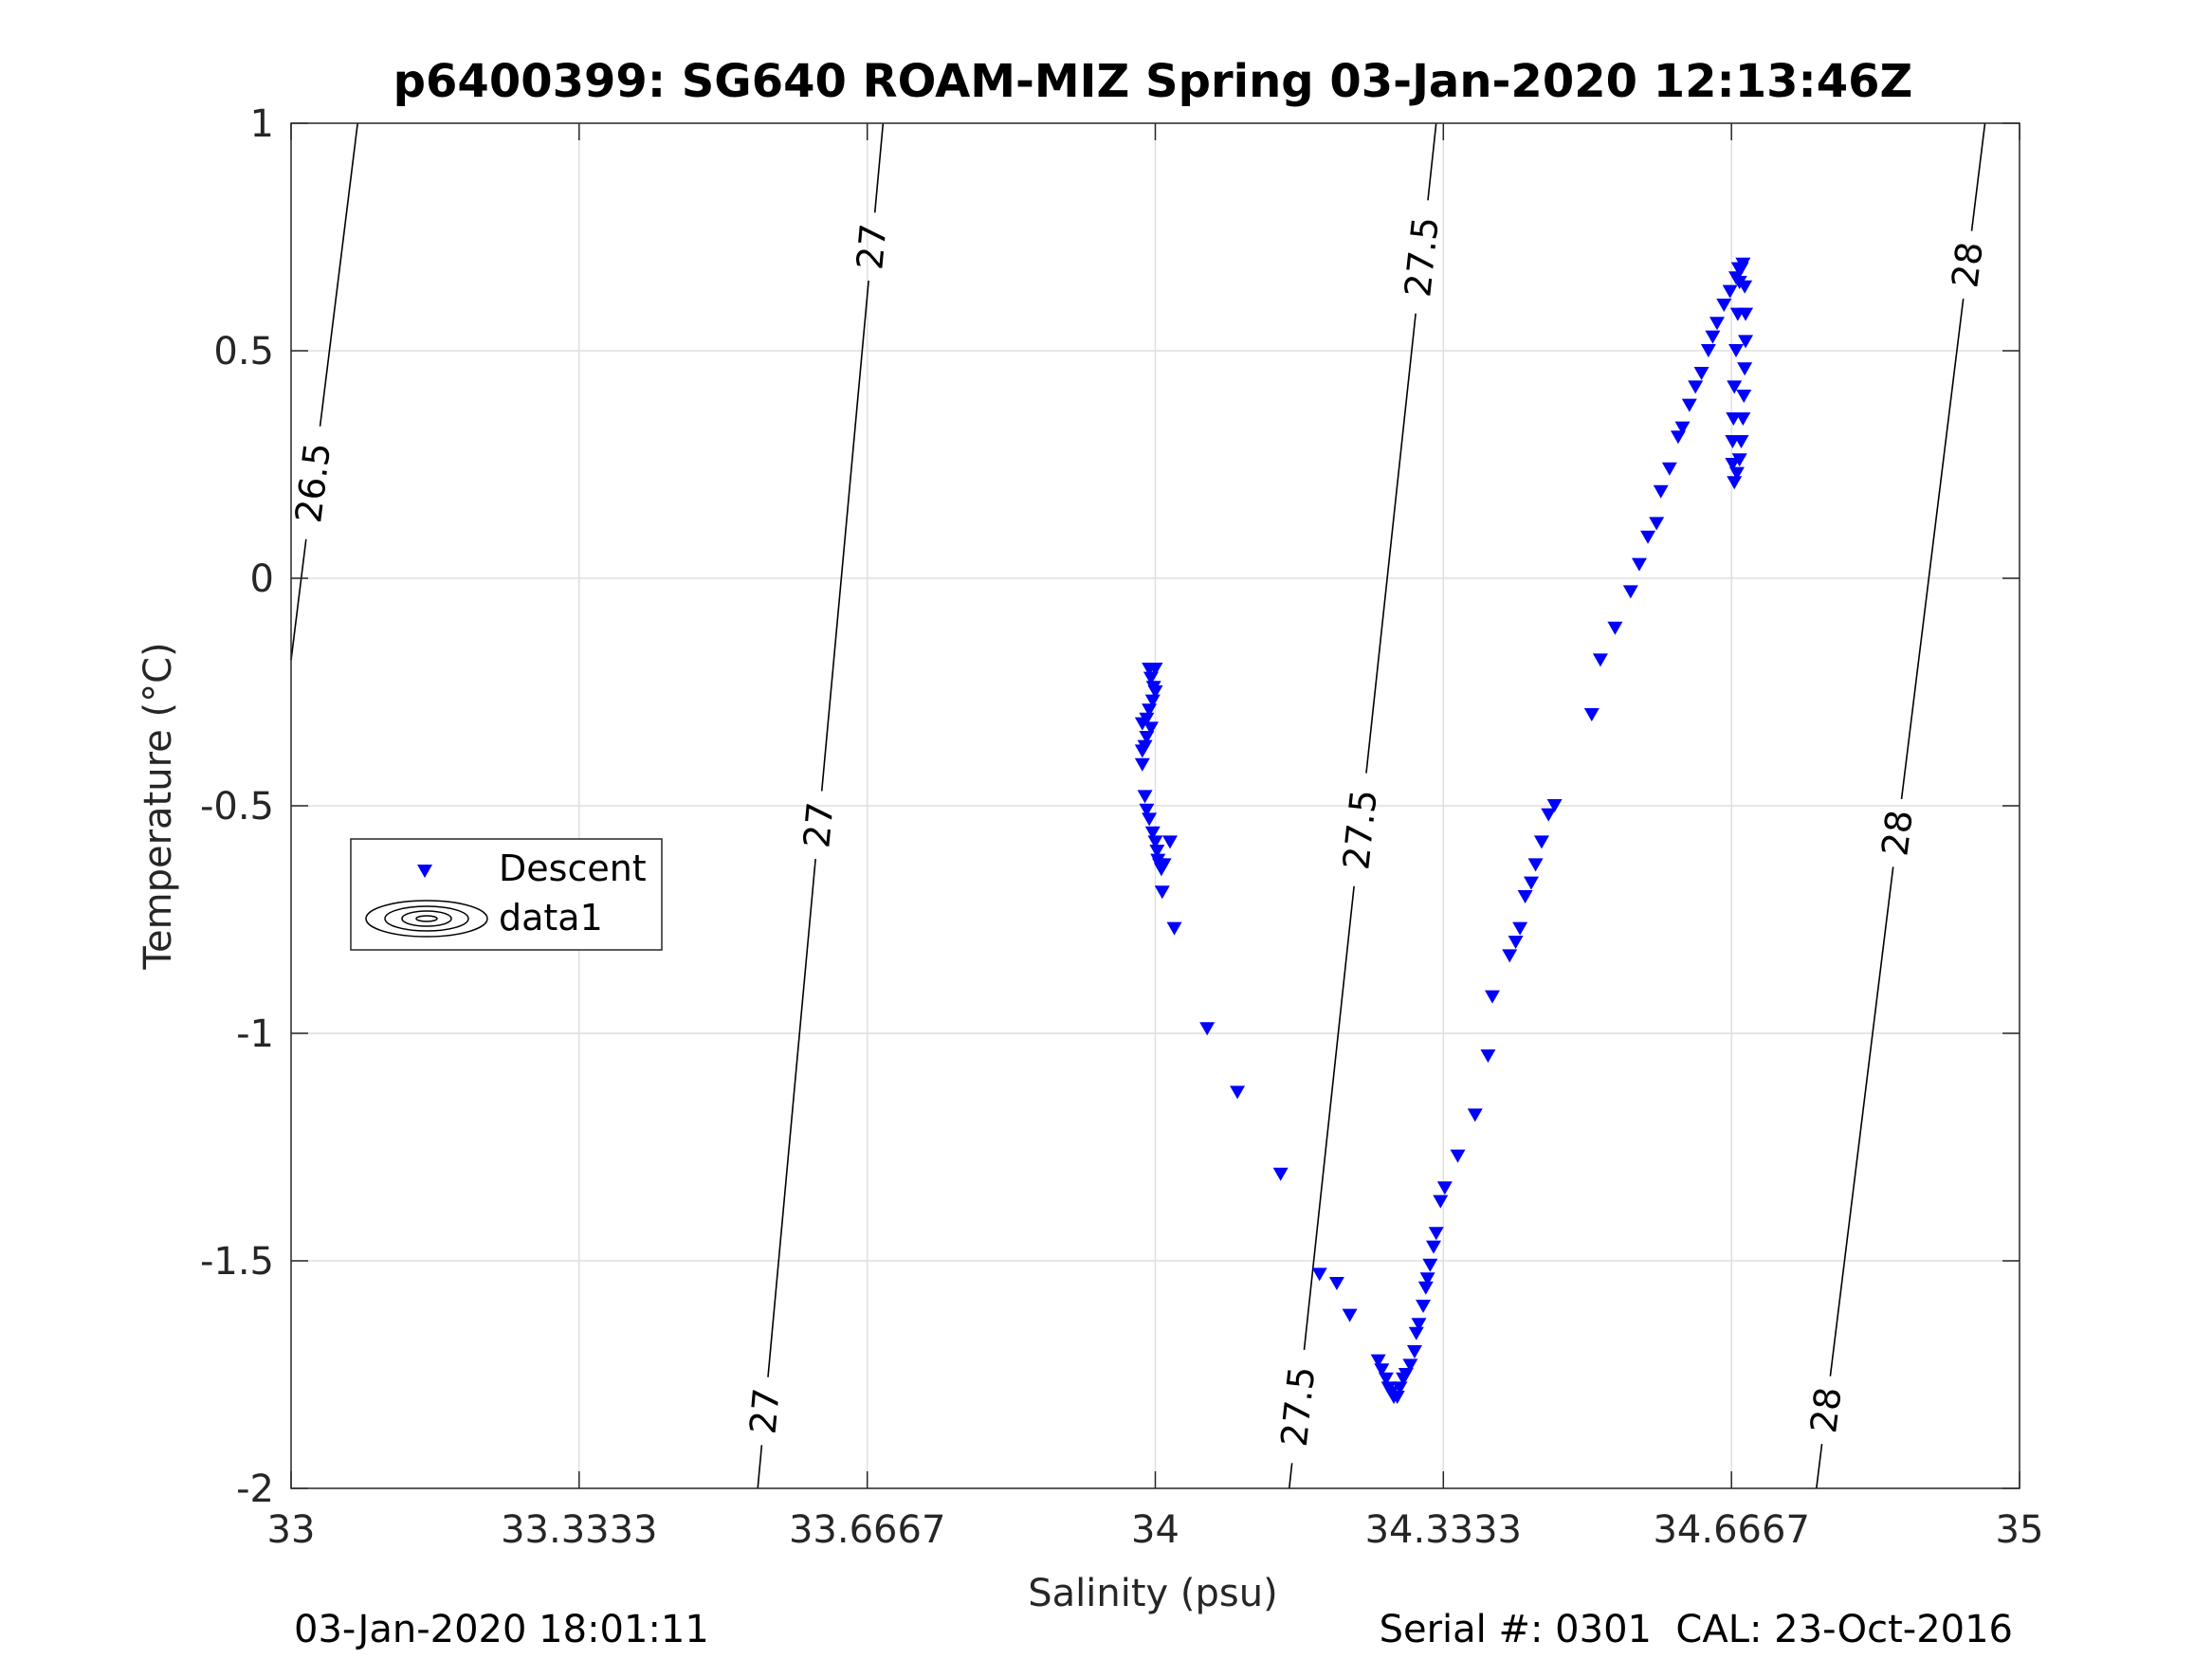 The image size is (2212, 1659). What do you see at coordinates (551, 918) in the screenshot?
I see `legend-data1-label: data1` at bounding box center [551, 918].